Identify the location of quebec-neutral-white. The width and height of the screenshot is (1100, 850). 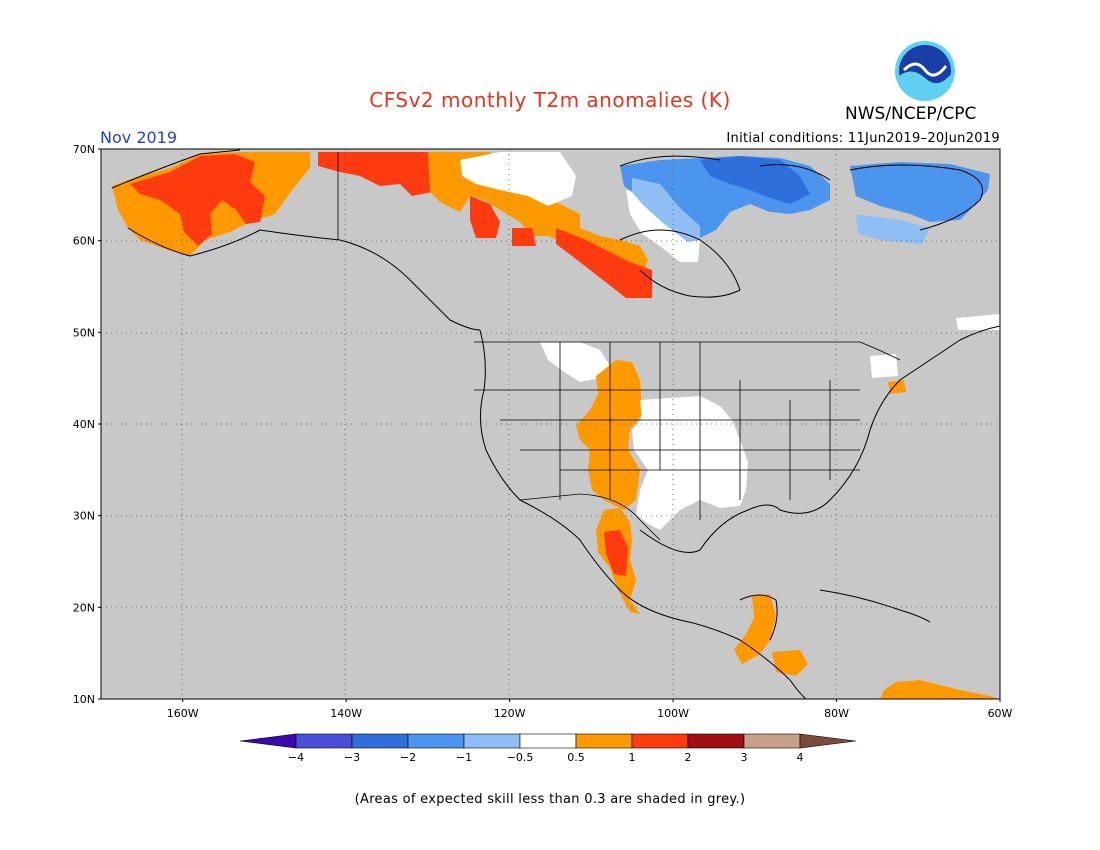
(978, 322).